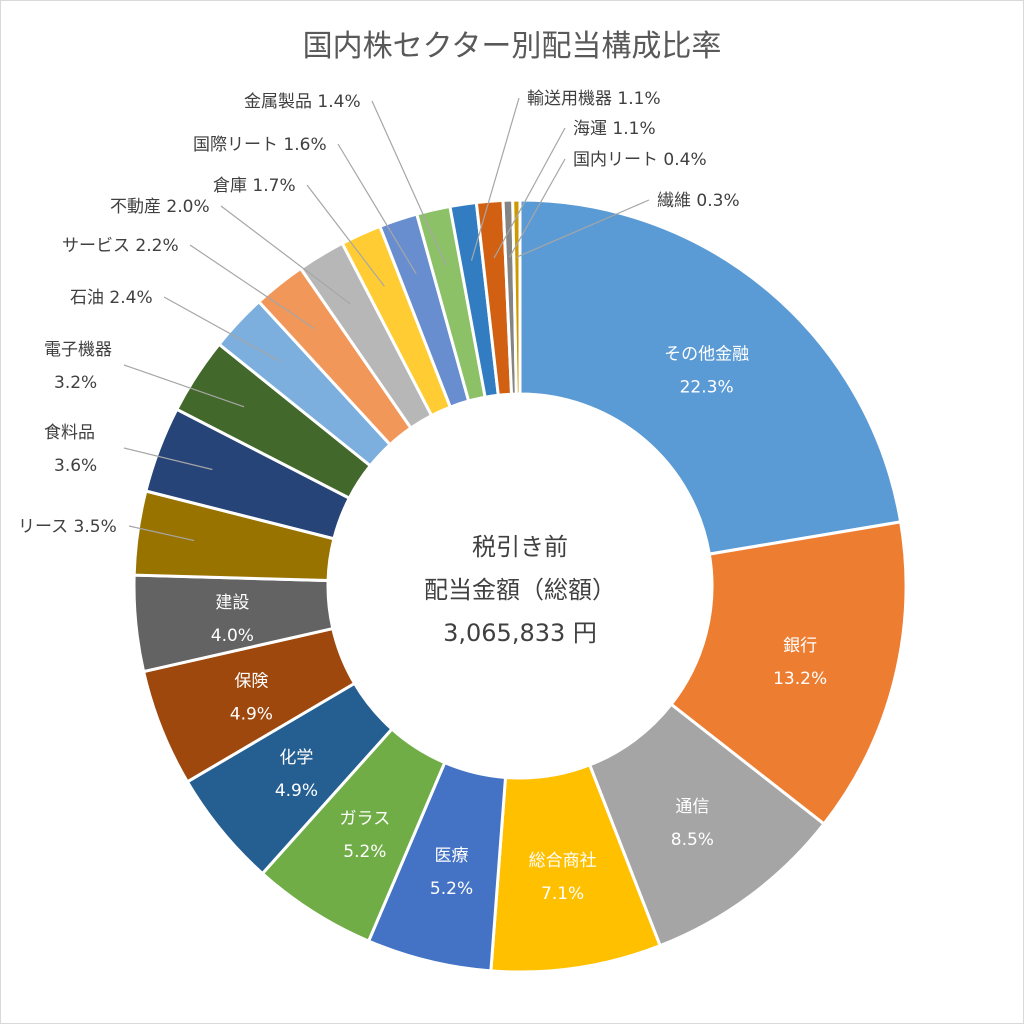  What do you see at coordinates (67, 527) in the screenshot?
I see `slice-label-9: リース 3.5%` at bounding box center [67, 527].